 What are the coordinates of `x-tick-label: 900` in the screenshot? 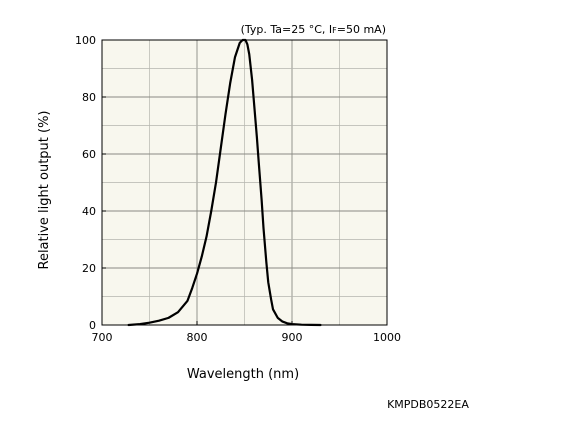 It's located at (292, 337).